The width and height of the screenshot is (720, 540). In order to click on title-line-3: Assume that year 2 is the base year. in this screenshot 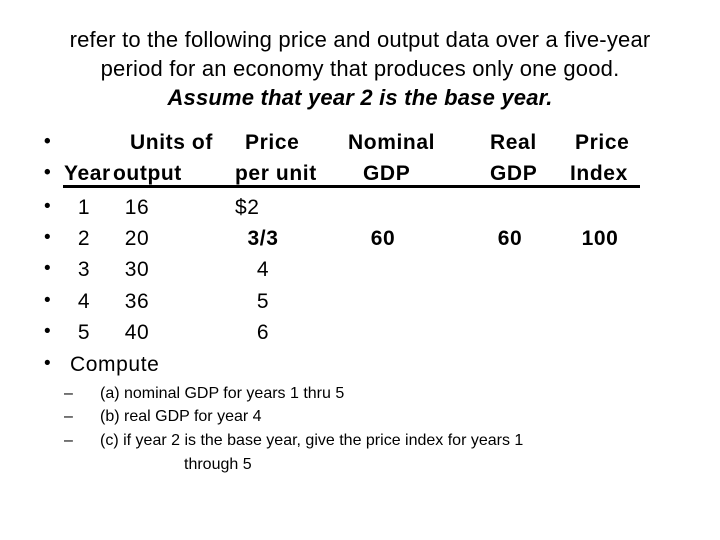, I will do `click(360, 97)`.